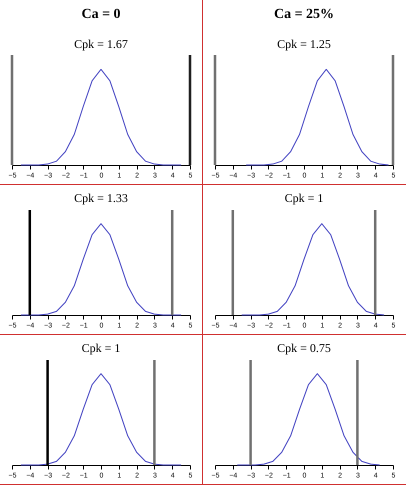 This screenshot has width=408, height=489. What do you see at coordinates (101, 197) in the screenshot?
I see `chart-title: Cpk = 1.33` at bounding box center [101, 197].